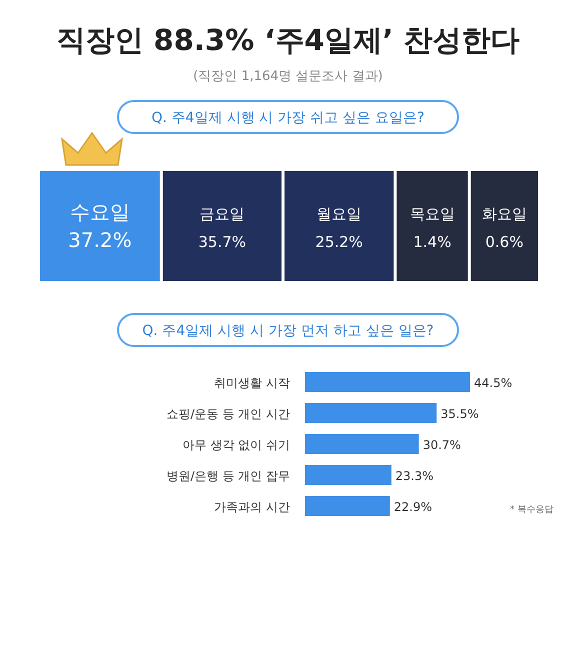  Describe the element at coordinates (493, 383) in the screenshot. I see `data-label: 44.5%` at that location.